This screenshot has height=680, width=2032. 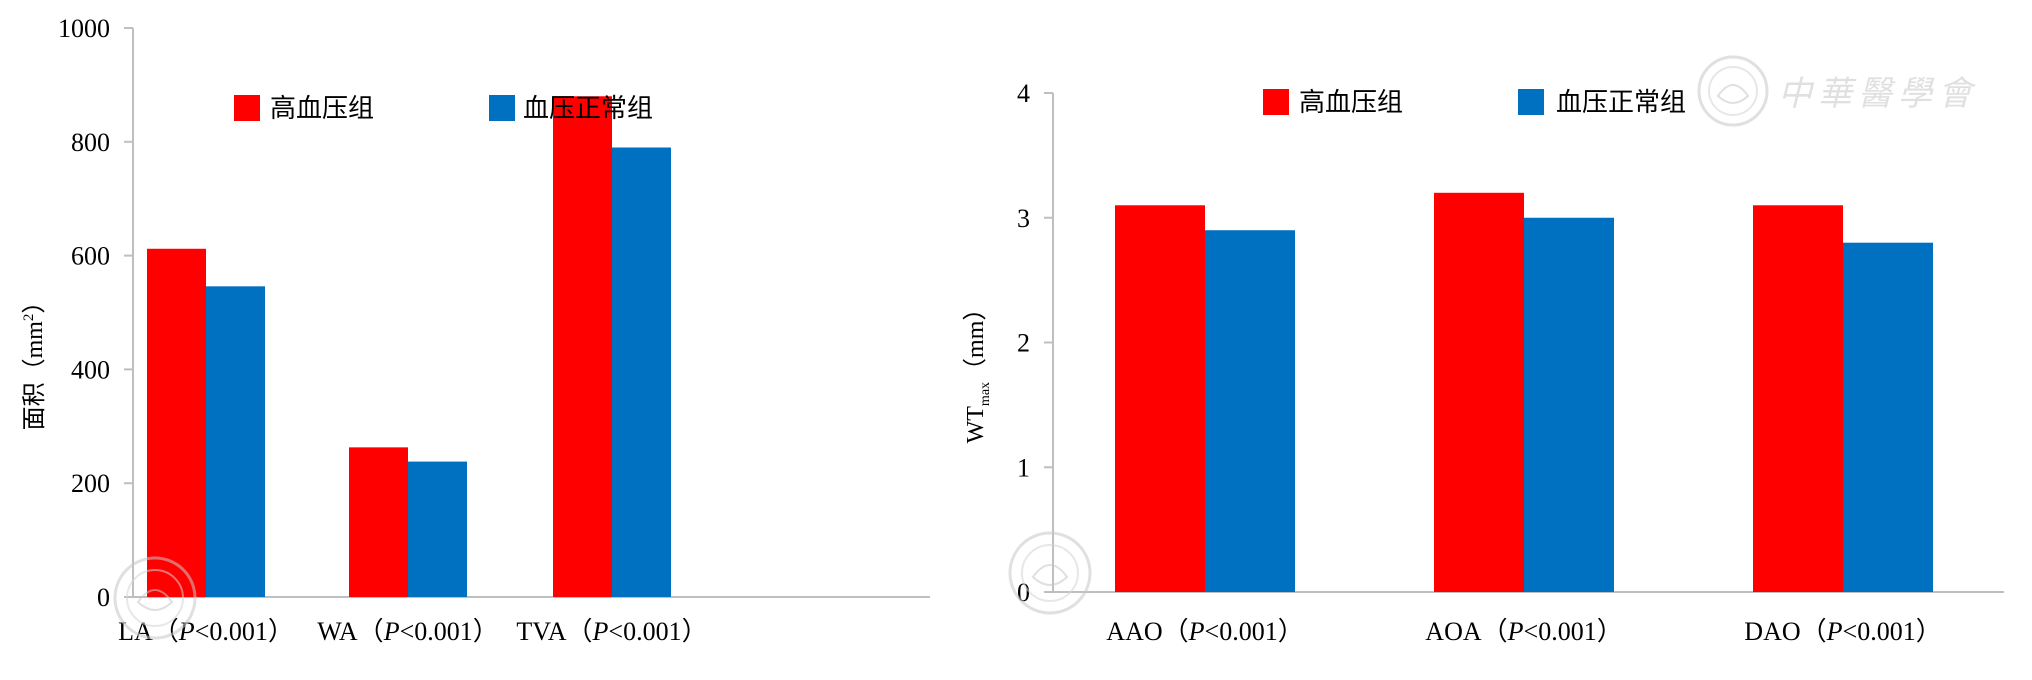 What do you see at coordinates (976, 339) in the screenshot?
I see `y-axis-title-unit: （mm）` at bounding box center [976, 339].